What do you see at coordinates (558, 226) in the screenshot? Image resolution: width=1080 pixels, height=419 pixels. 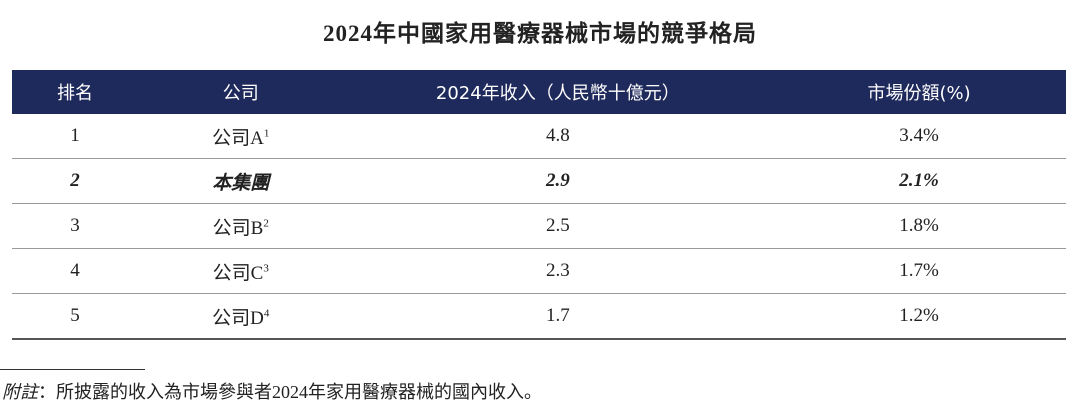 I see `revenue-cell: 2.5` at bounding box center [558, 226].